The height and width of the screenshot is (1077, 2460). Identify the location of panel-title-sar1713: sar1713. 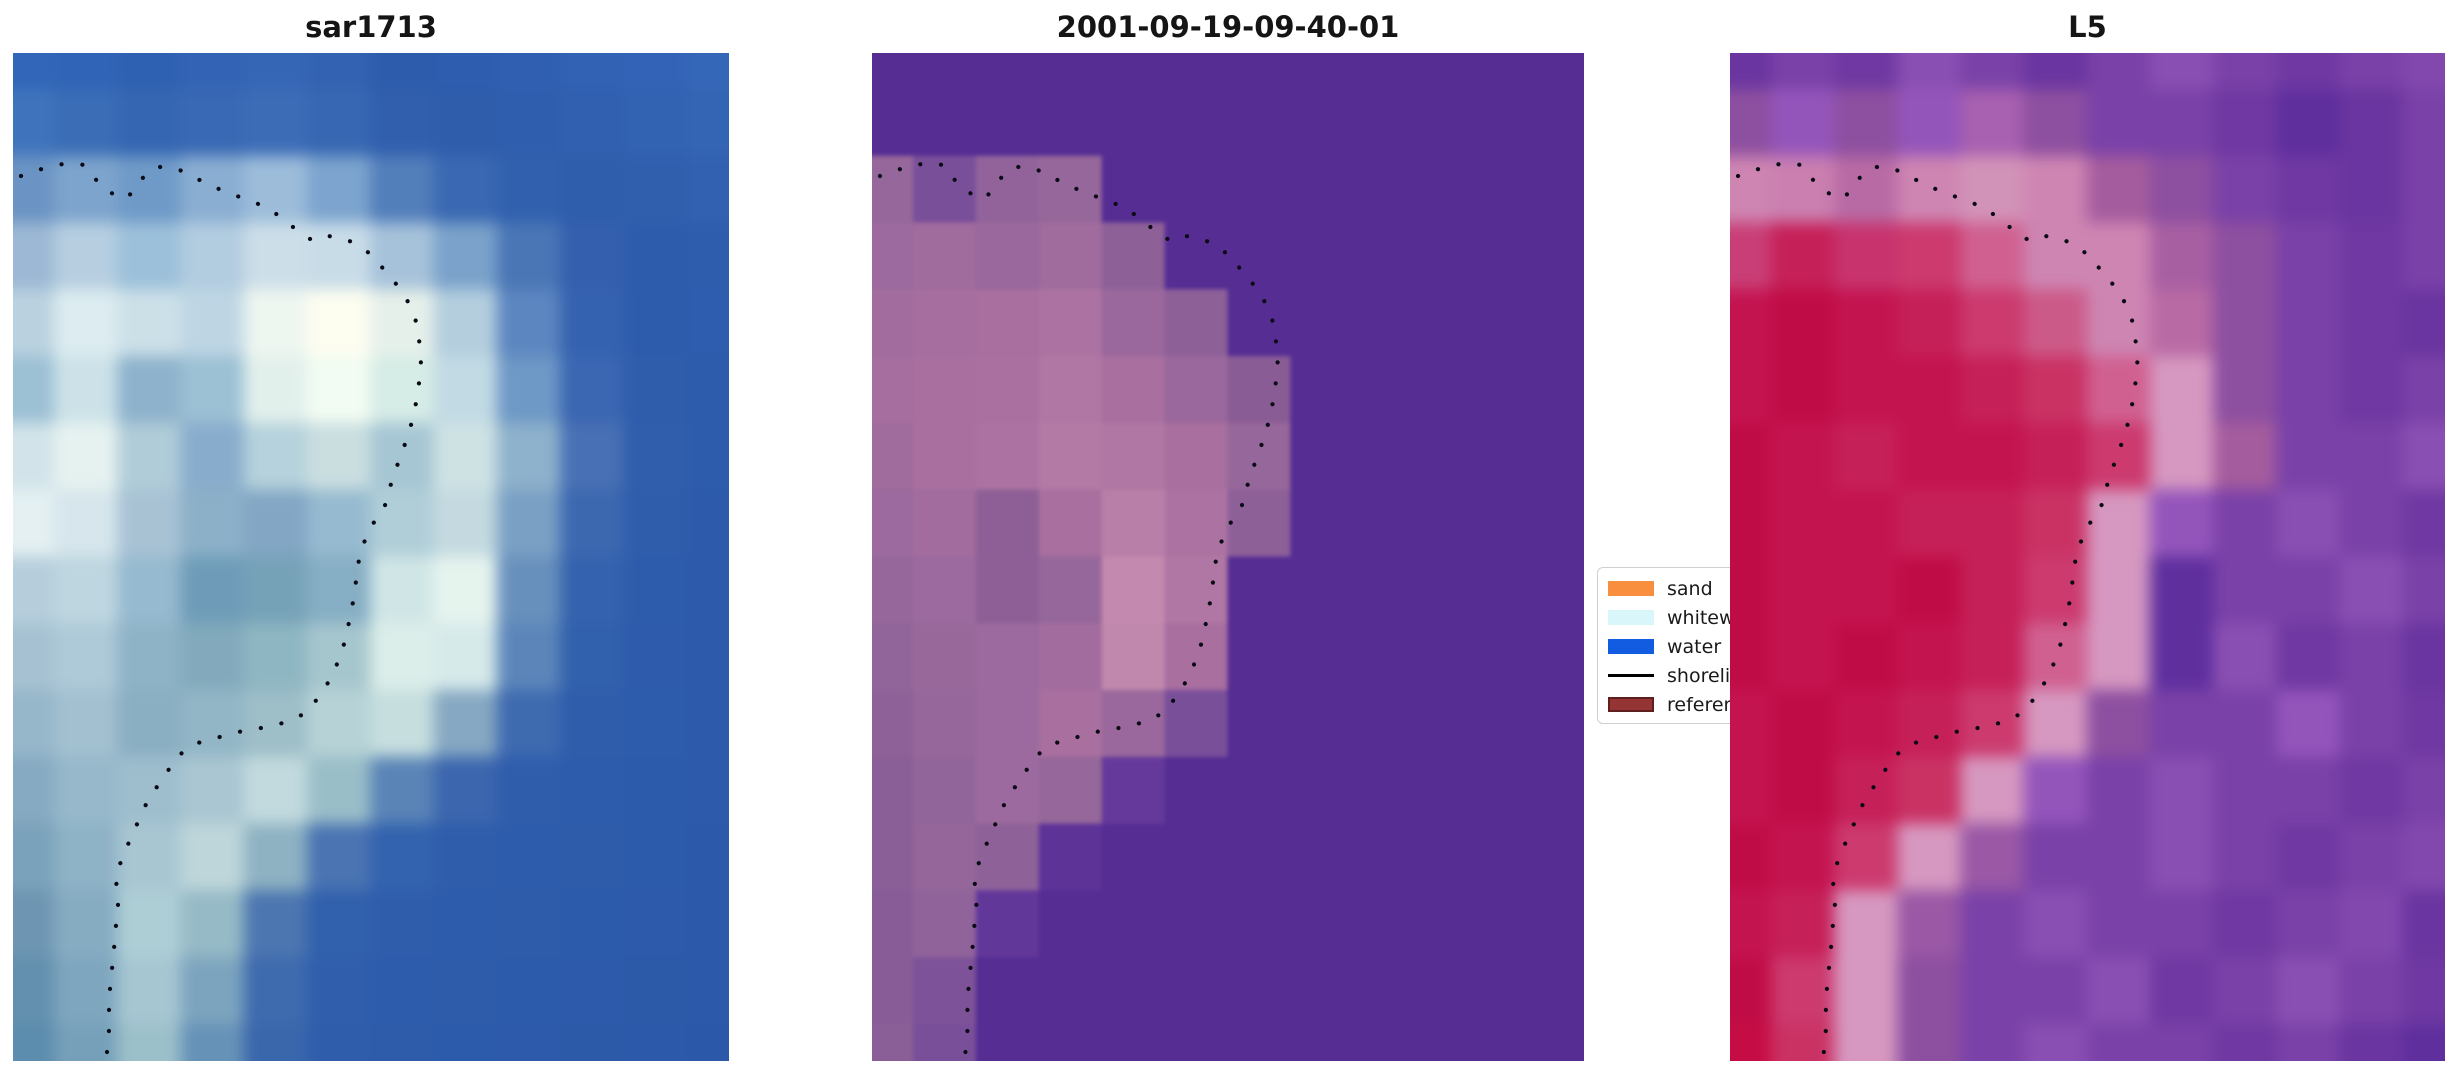
(371, 27).